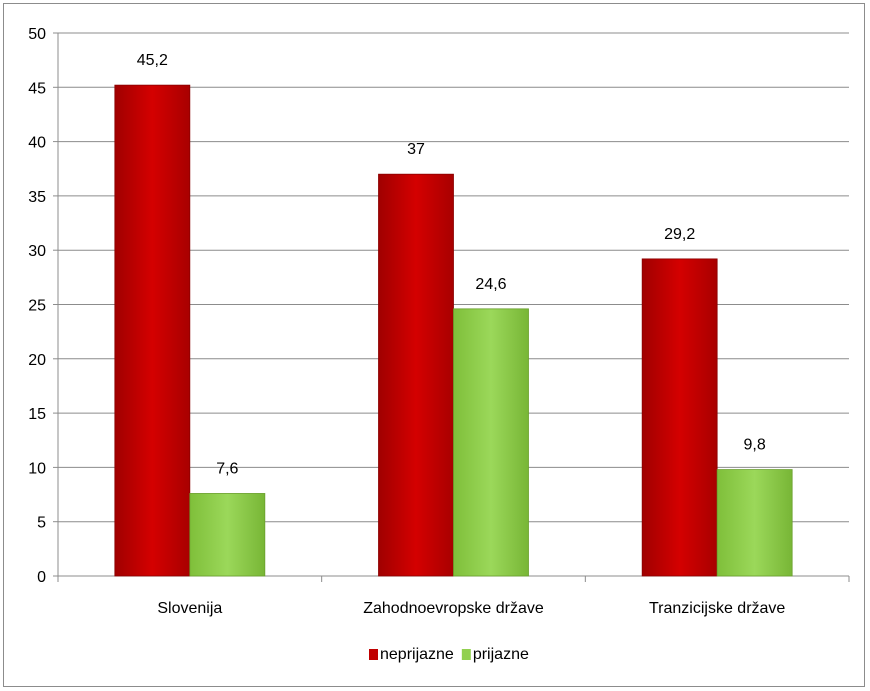 This screenshot has width=870, height=691. Describe the element at coordinates (490, 284) in the screenshot. I see `data-label: 24,6` at that location.